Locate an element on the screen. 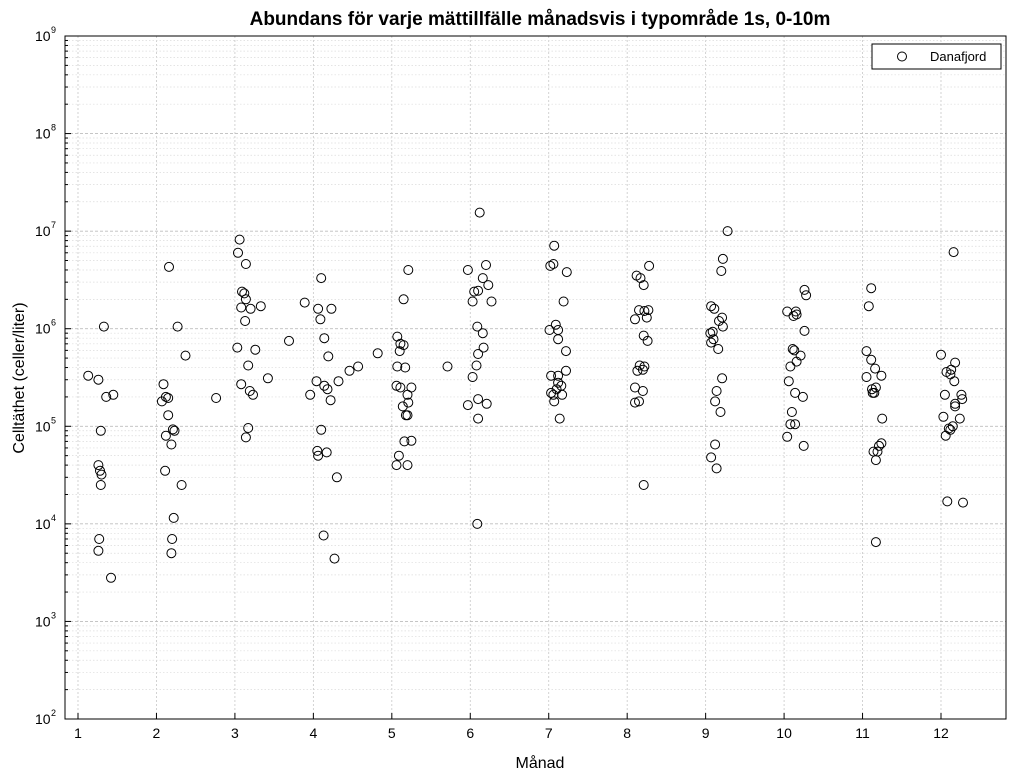 The image size is (1011, 775). legend-box is located at coordinates (936, 56).